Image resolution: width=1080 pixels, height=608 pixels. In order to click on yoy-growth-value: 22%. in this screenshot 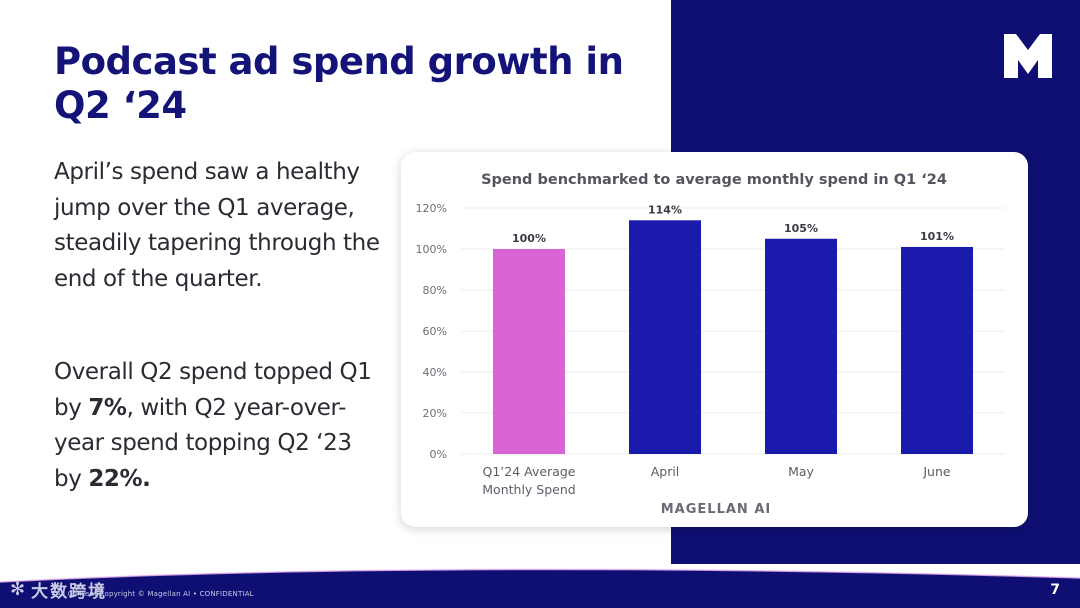, I will do `click(119, 478)`.